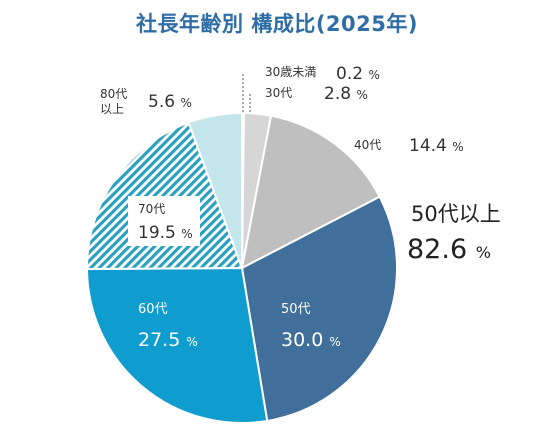 The width and height of the screenshot is (554, 436). Describe the element at coordinates (296, 309) in the screenshot. I see `category-label-50s: 50代` at that location.